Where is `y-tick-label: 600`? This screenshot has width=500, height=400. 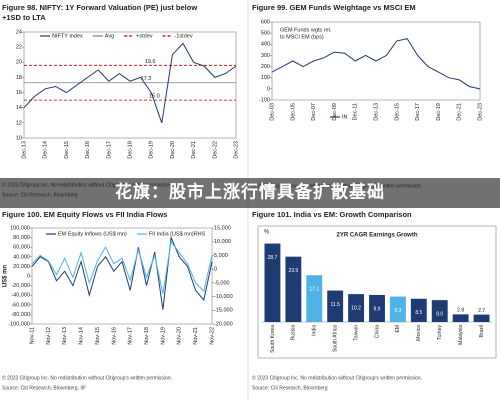 y-tick-label: 600 is located at coordinates (265, 22).